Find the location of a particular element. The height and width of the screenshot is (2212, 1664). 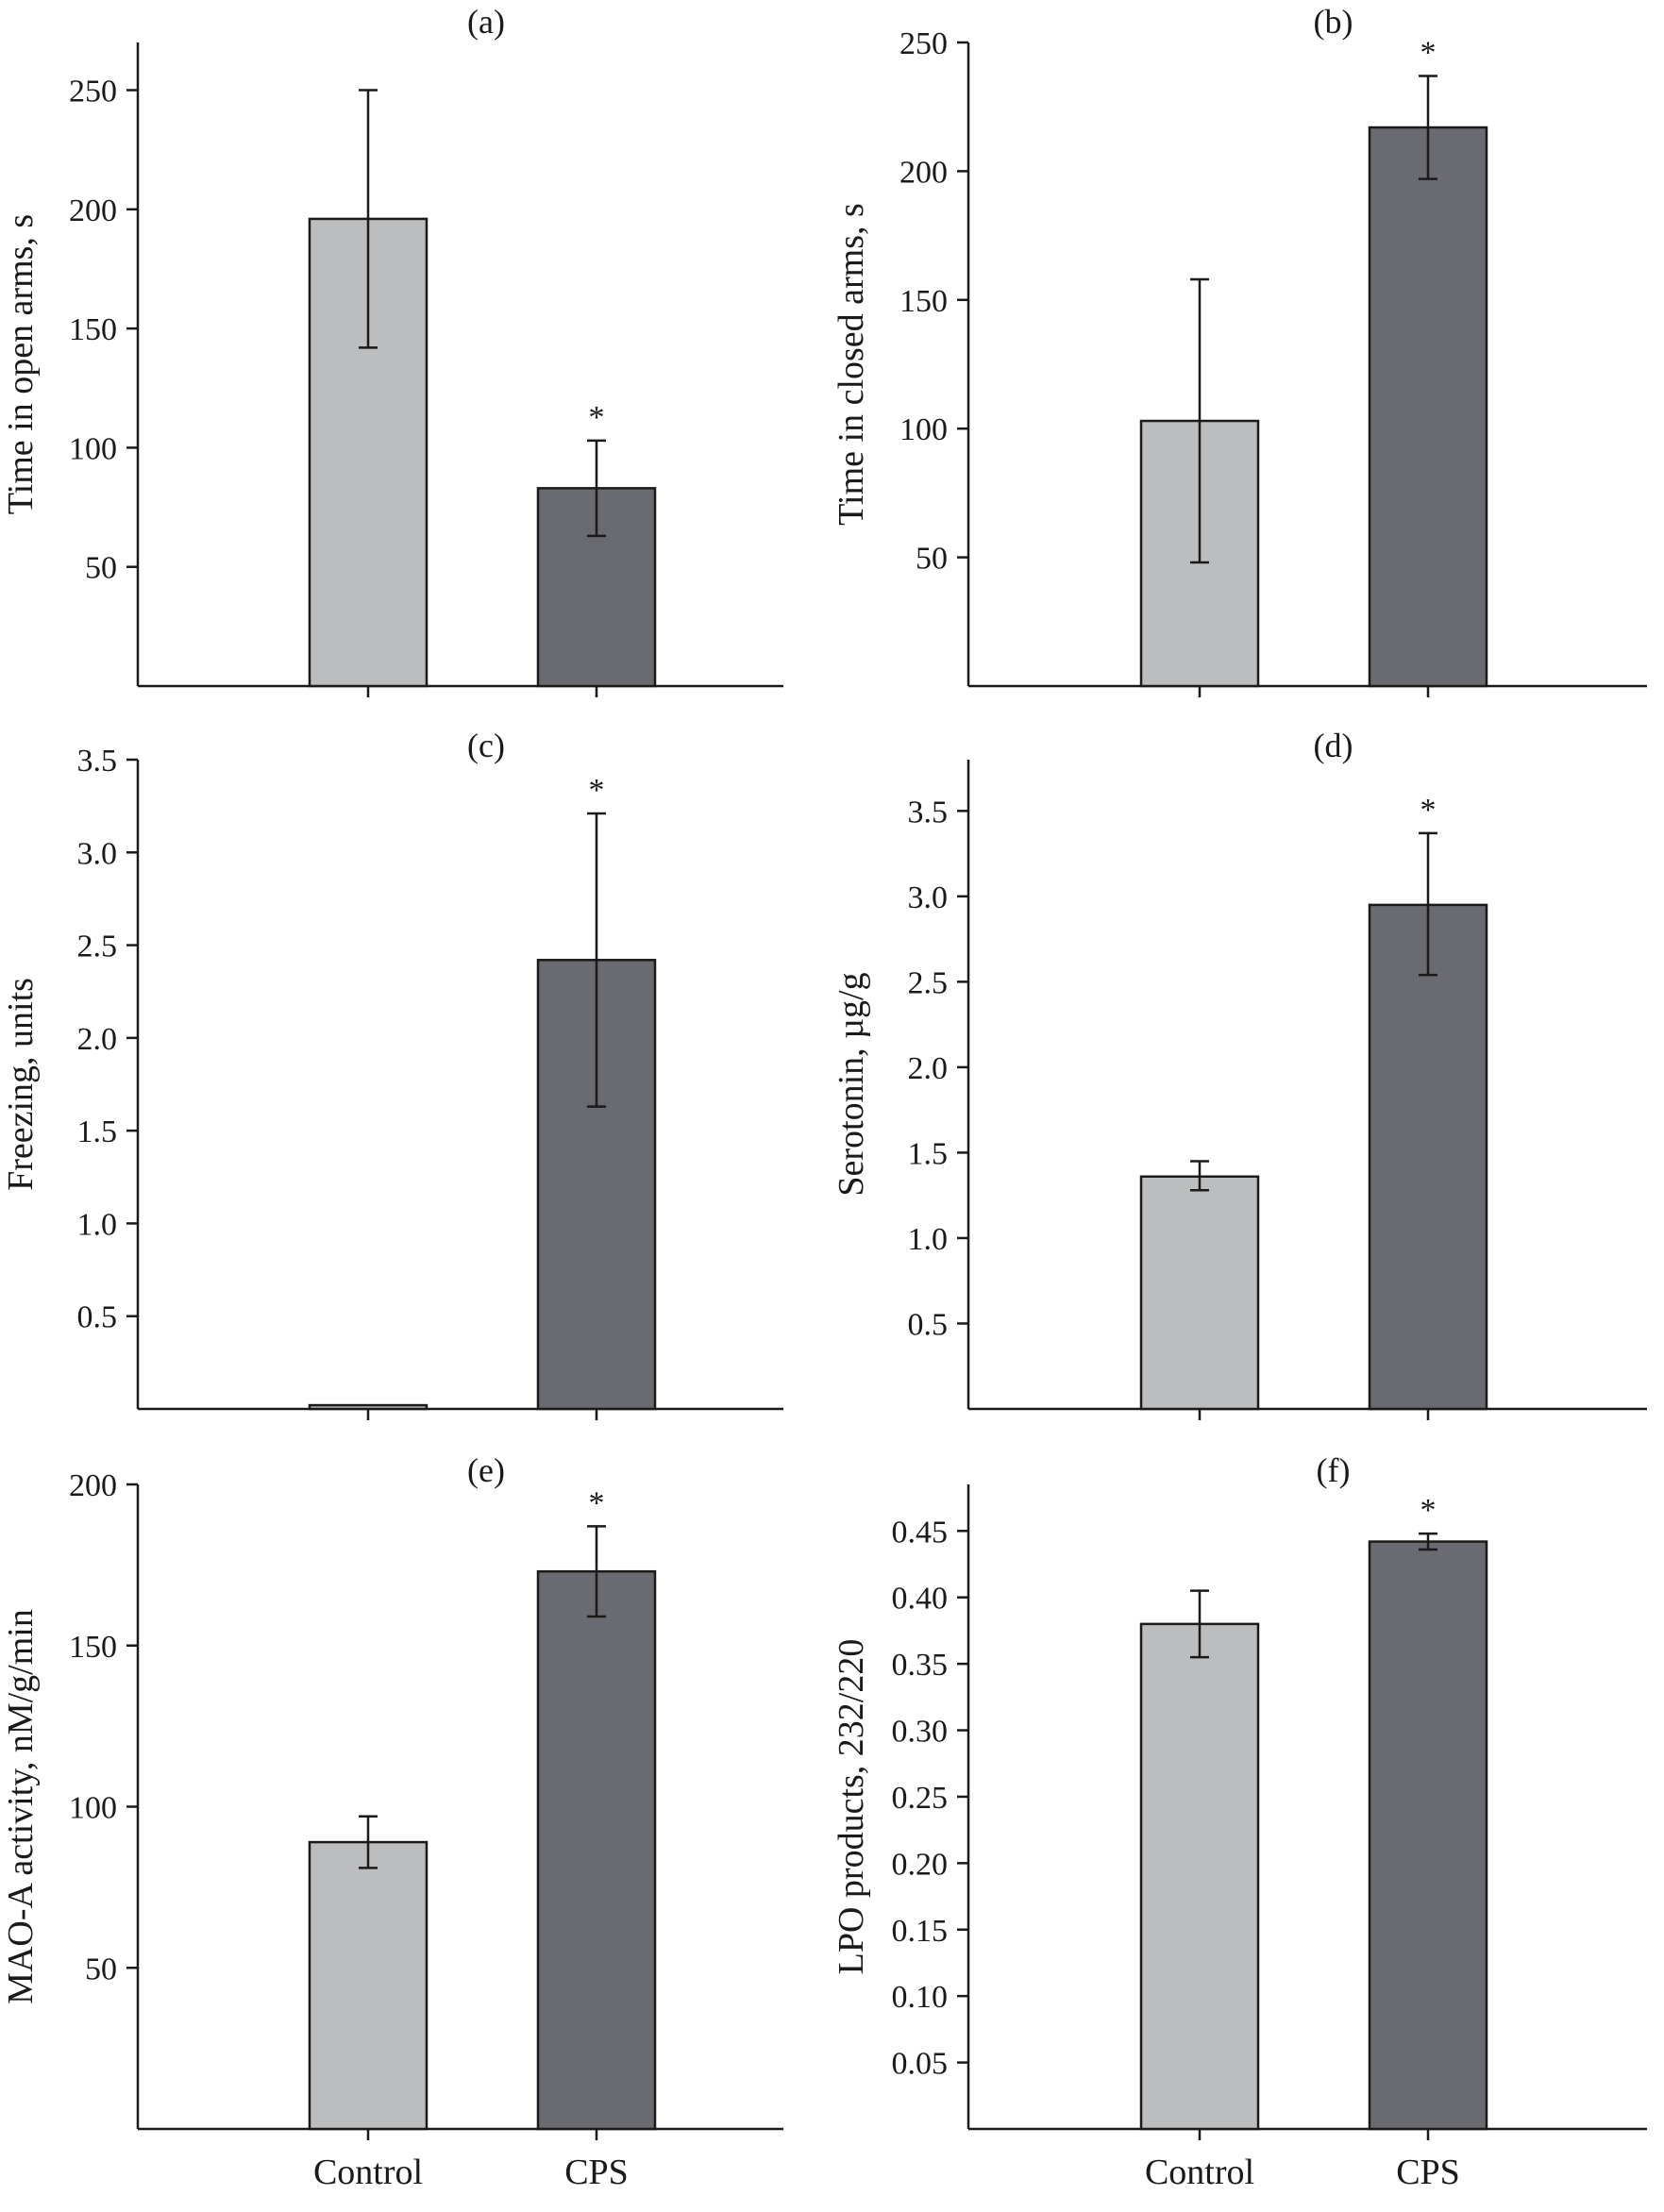

panel-label: (a) is located at coordinates (486, 22).